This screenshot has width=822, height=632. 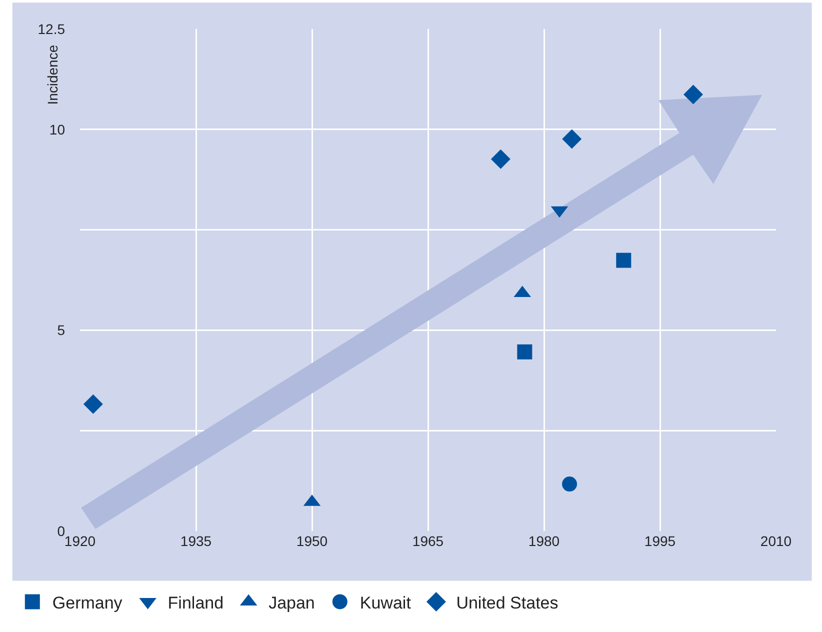 What do you see at coordinates (52, 28) in the screenshot?
I see `y-tick-label: 12.5` at bounding box center [52, 28].